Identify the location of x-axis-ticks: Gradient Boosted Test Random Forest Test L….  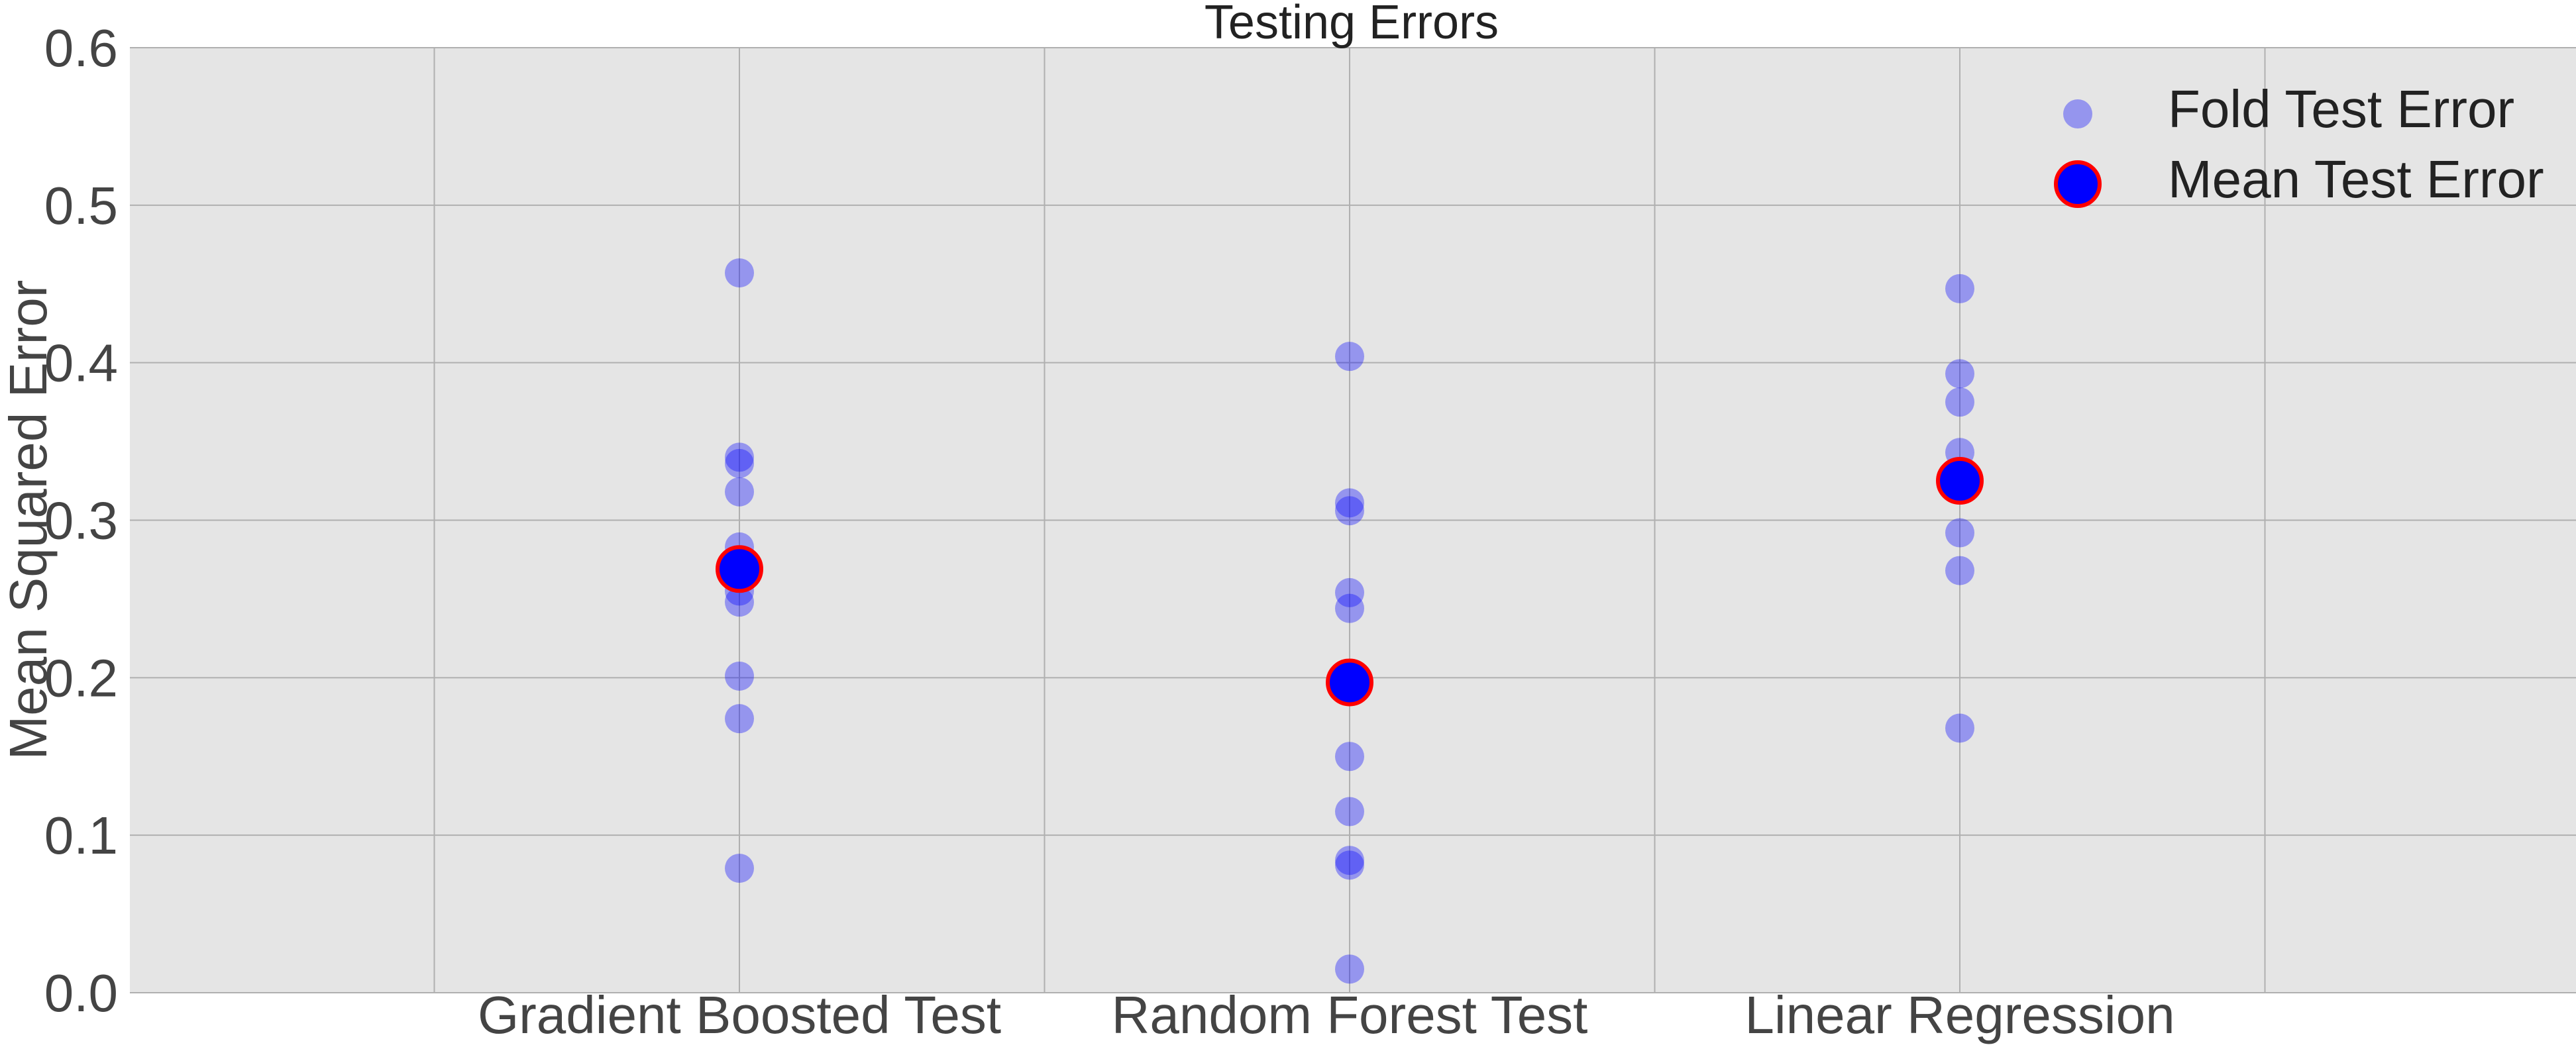
(1326, 1014).